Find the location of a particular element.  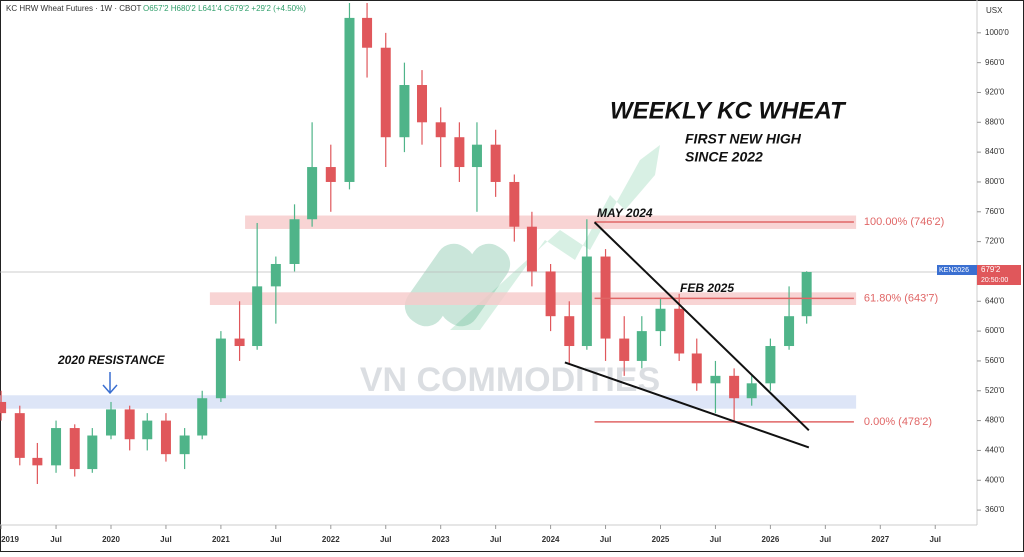

price-tag-price: 679'2 is located at coordinates (991, 269).